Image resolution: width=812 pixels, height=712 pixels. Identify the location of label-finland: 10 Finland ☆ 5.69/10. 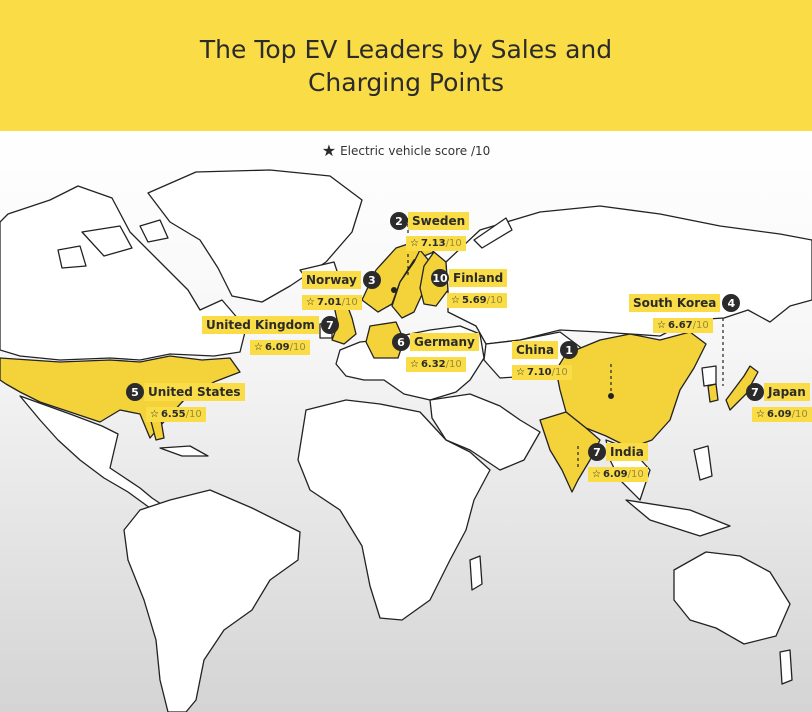
(469, 288).